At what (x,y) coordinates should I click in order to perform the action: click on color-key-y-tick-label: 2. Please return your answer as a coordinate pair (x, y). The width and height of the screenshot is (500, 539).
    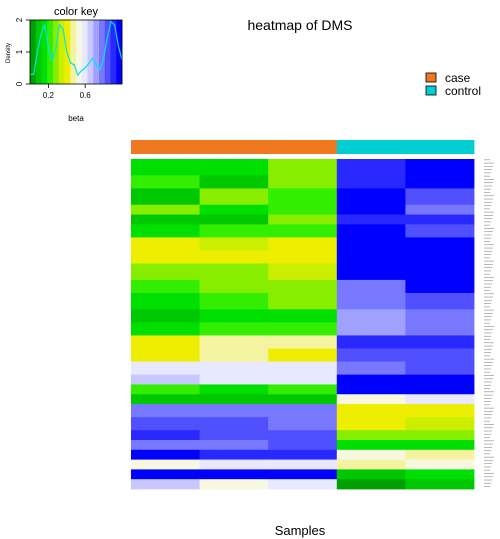
    Looking at the image, I should click on (19, 19).